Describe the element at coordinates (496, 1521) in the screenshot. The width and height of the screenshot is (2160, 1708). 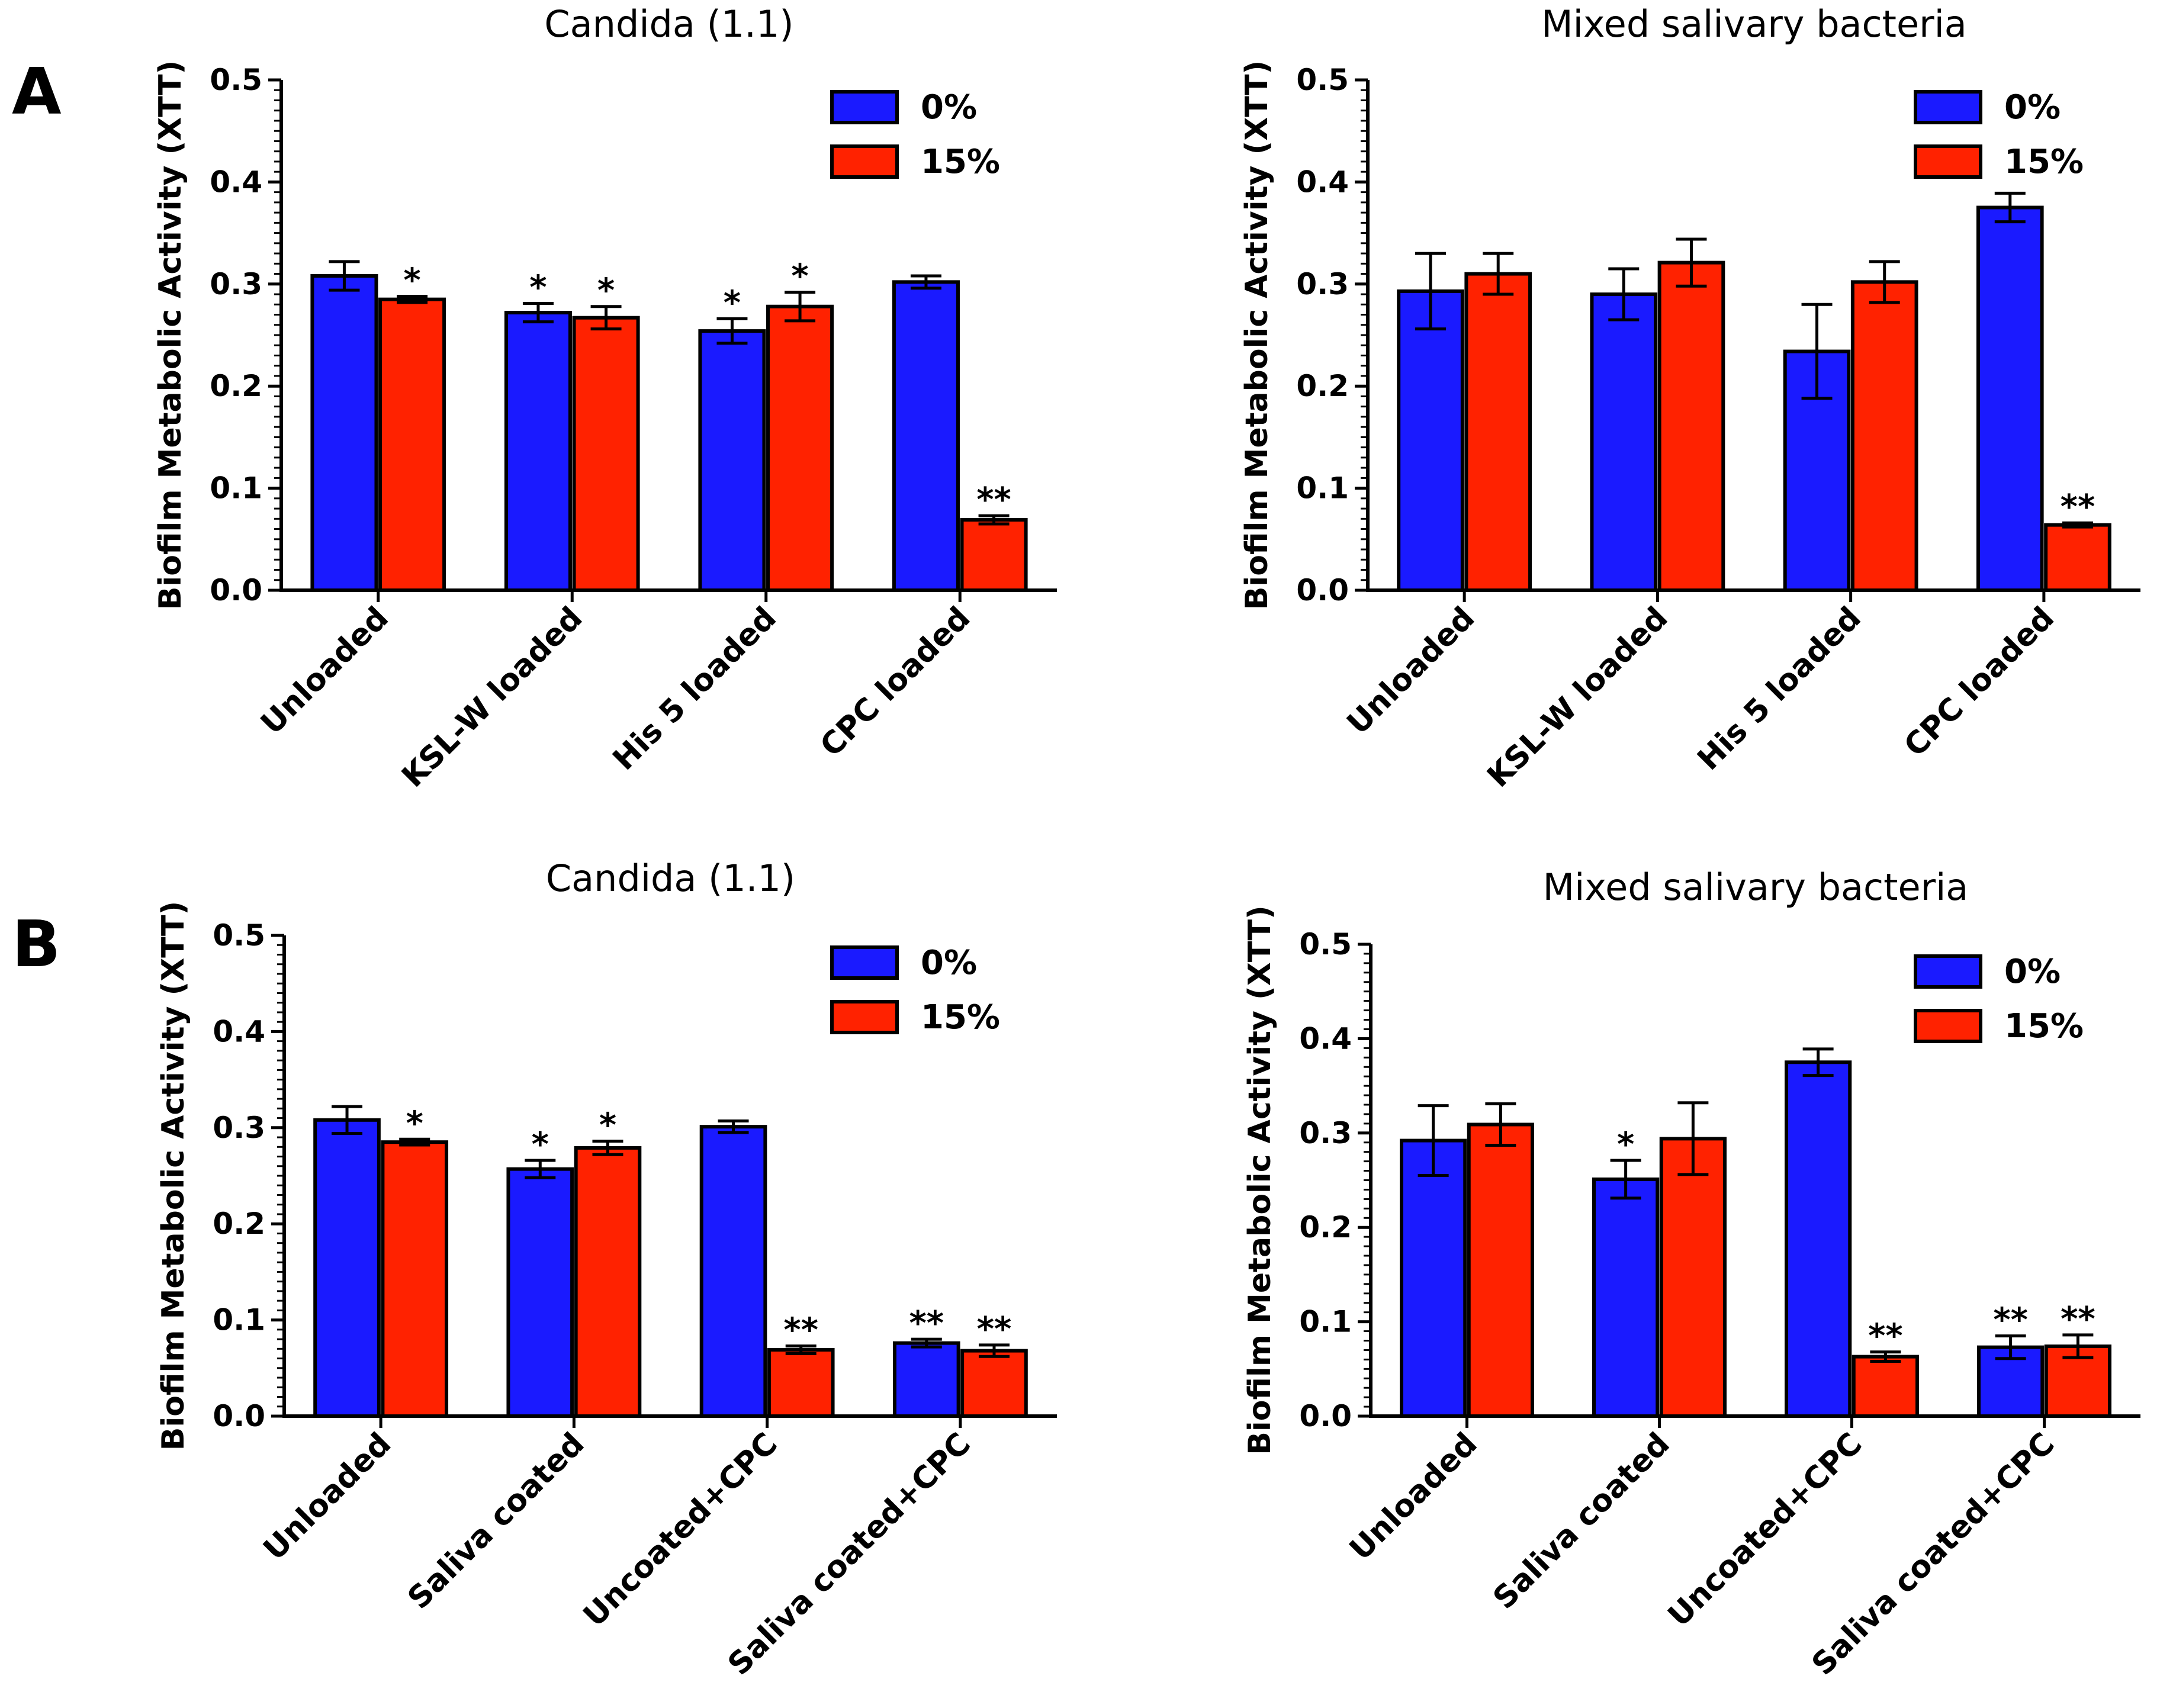
I see `x-tick-label: Saliva coated` at that location.